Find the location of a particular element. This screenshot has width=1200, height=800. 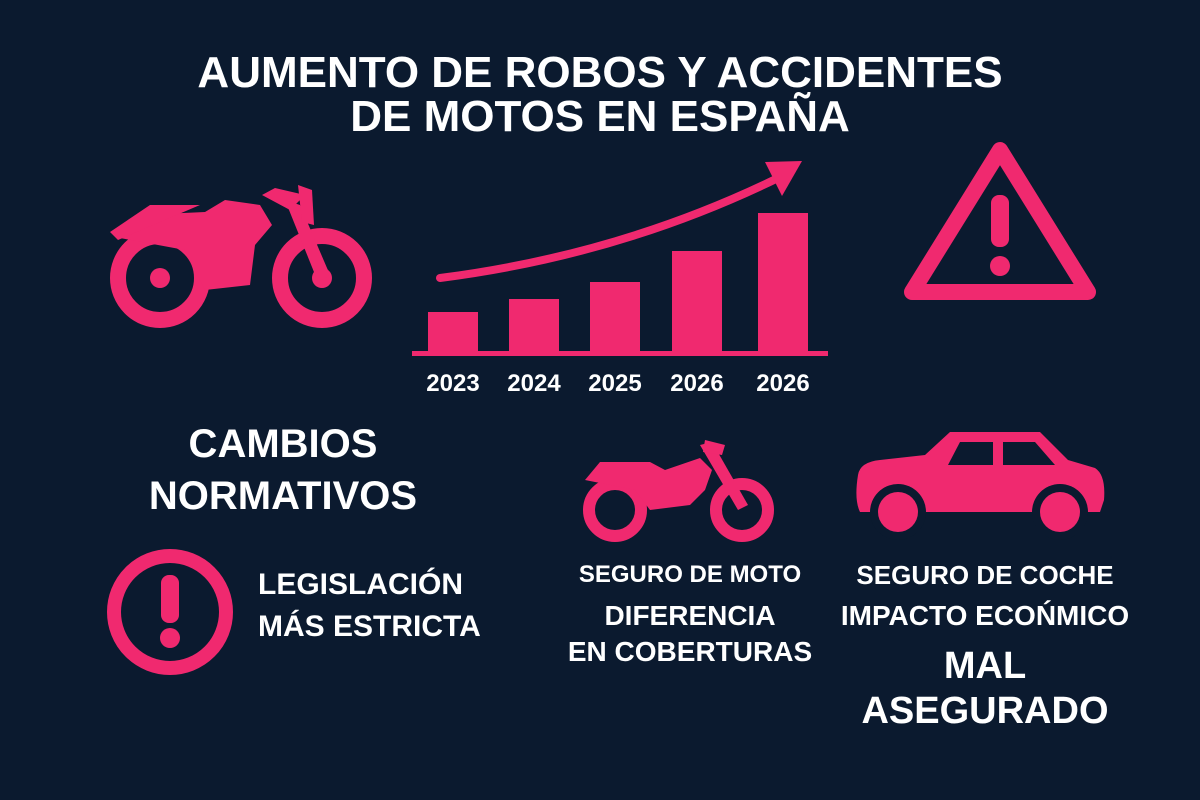

warning-triangle-icon is located at coordinates (1000, 221).